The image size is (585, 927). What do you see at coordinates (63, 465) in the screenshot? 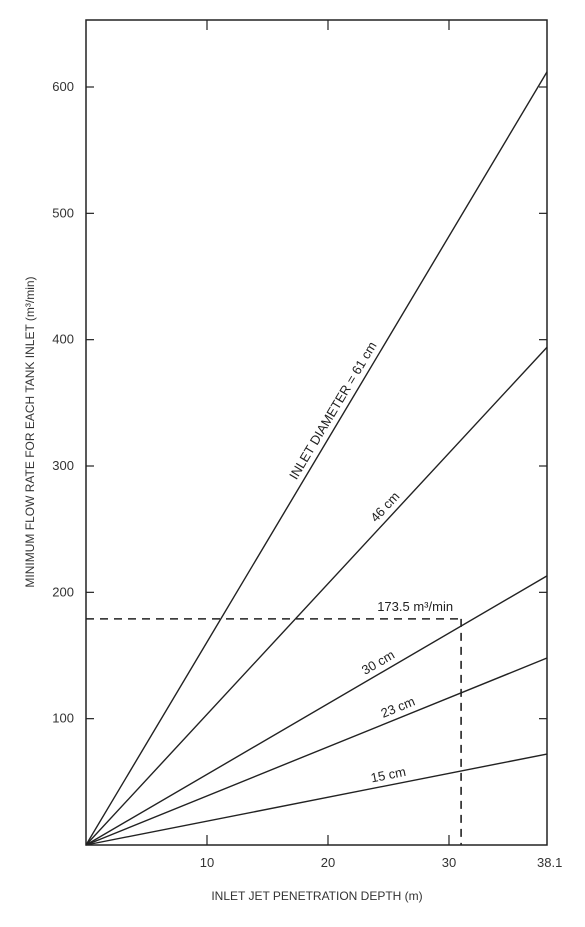
I see `y-tick-label: 300` at bounding box center [63, 465].